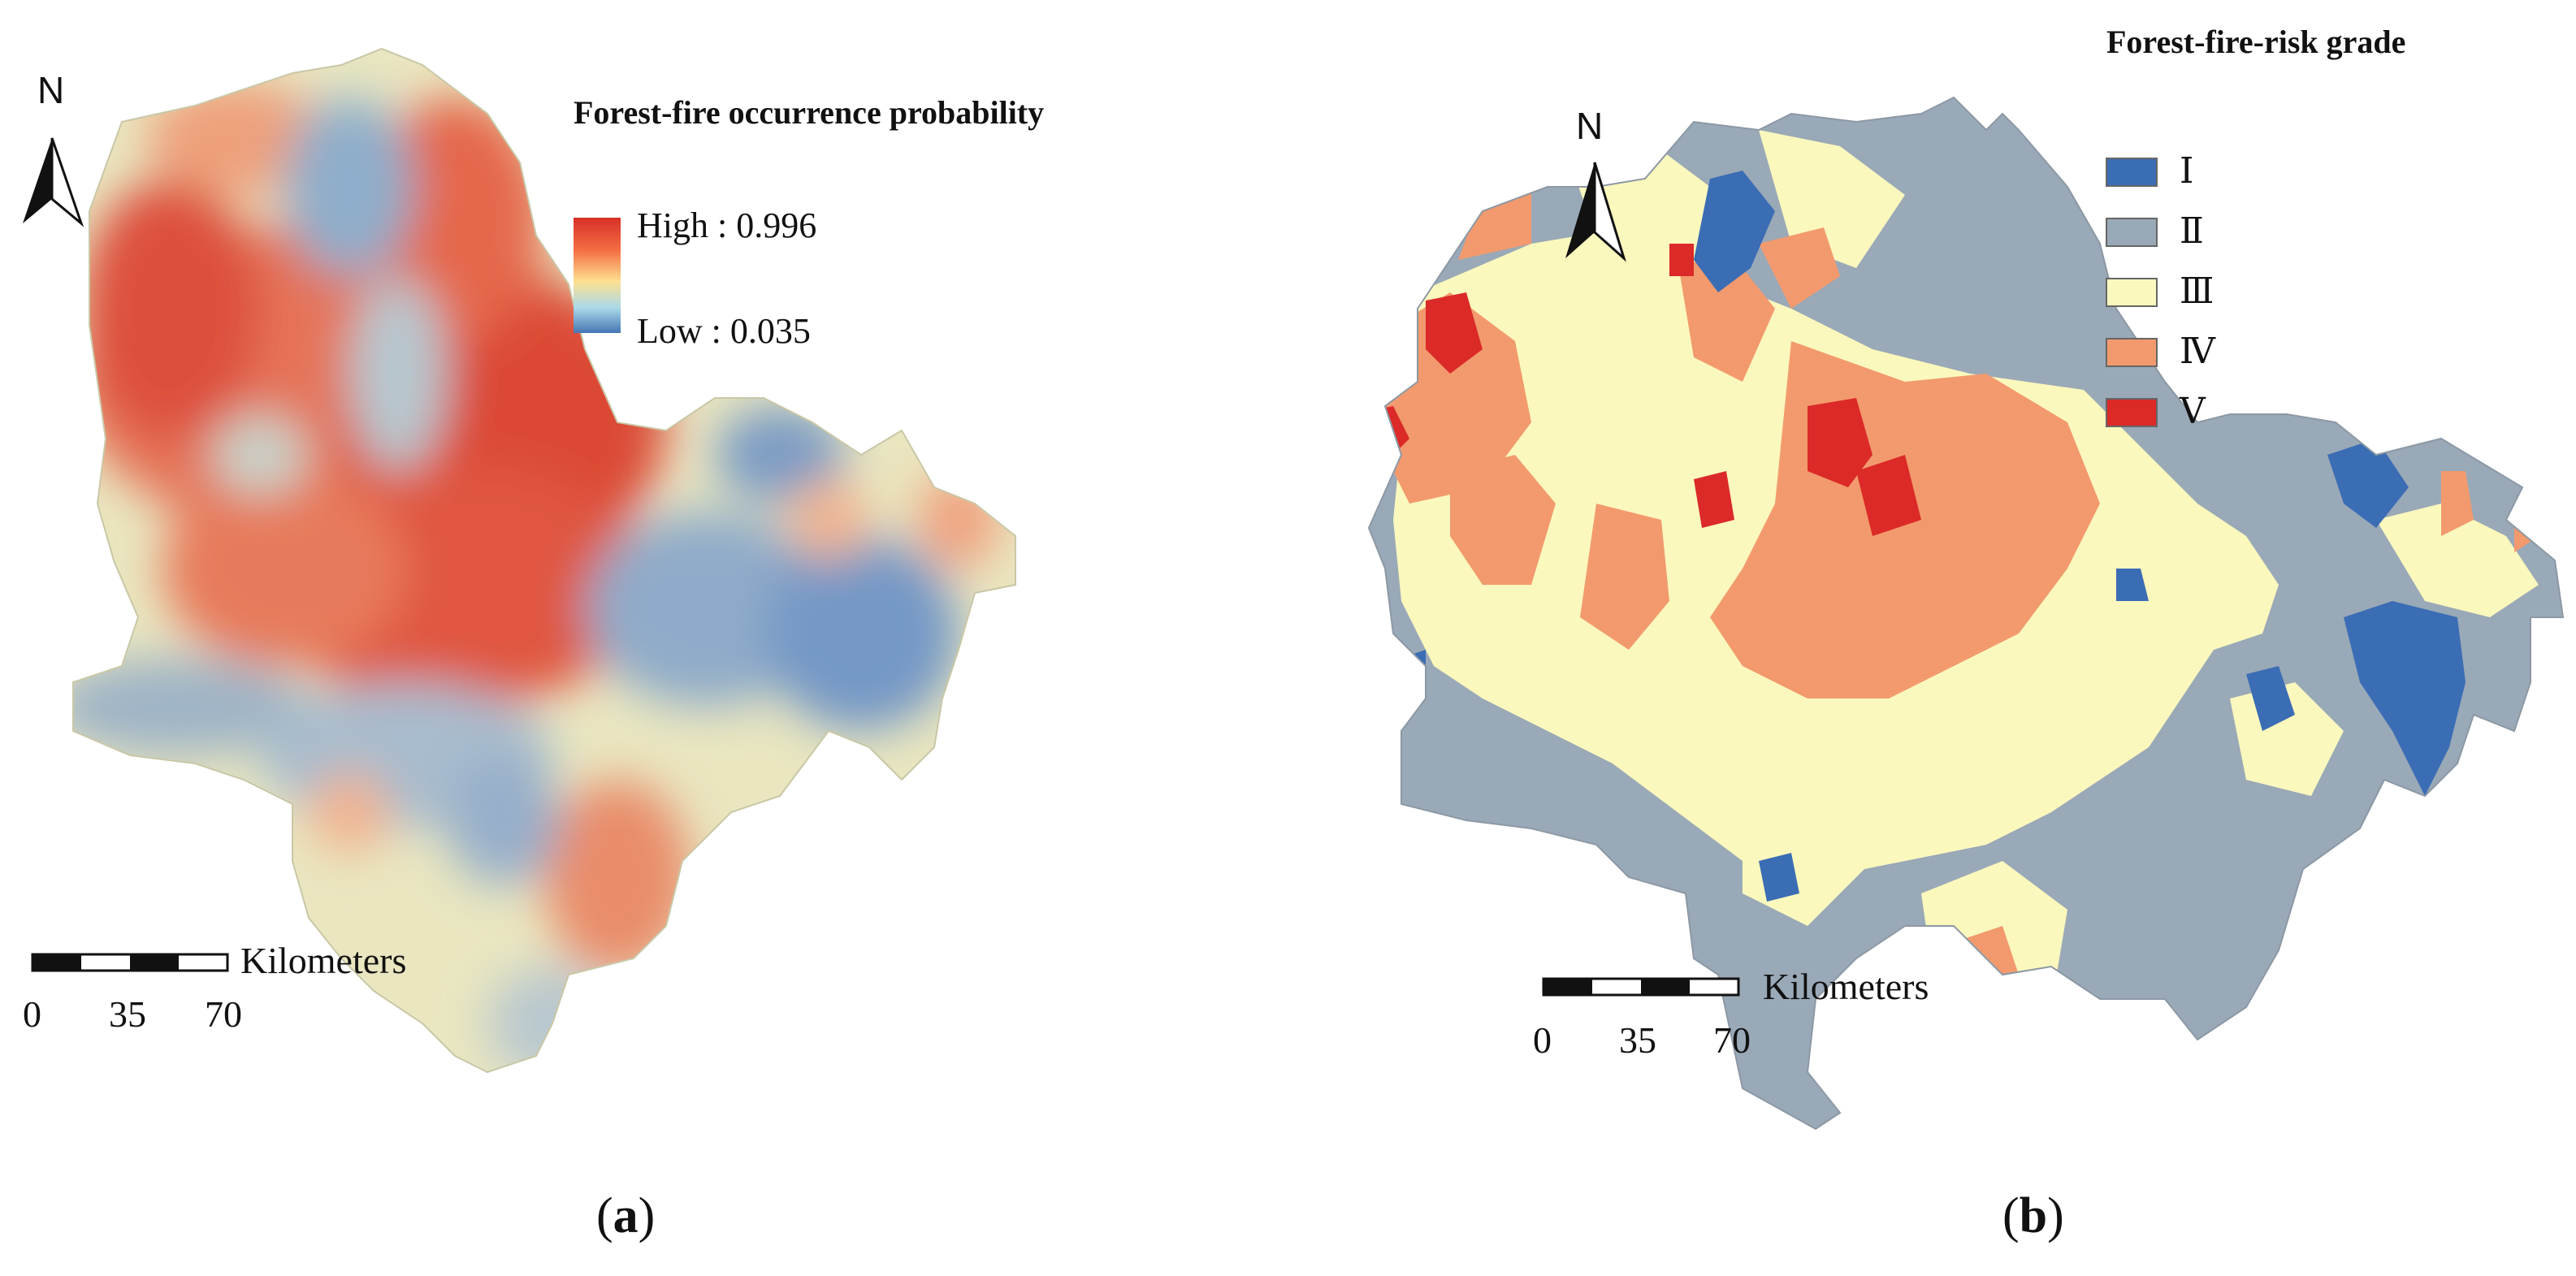 The width and height of the screenshot is (2576, 1276). I want to click on panel-caption-a: (a), so click(626, 1216).